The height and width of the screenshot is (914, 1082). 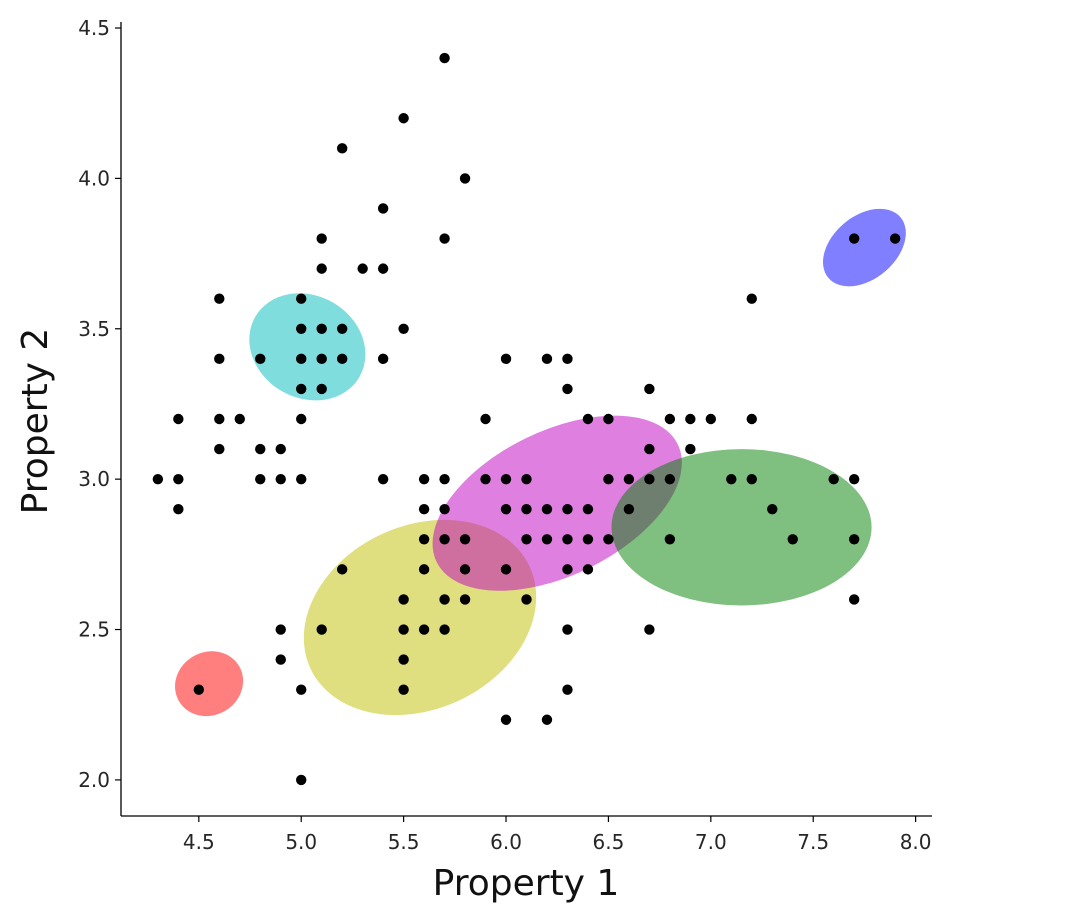 What do you see at coordinates (557, 835) in the screenshot?
I see `x-axis-ticks: 4.5 5.0 5.5 6.0 6.5 7.0 7.5 8.0` at bounding box center [557, 835].